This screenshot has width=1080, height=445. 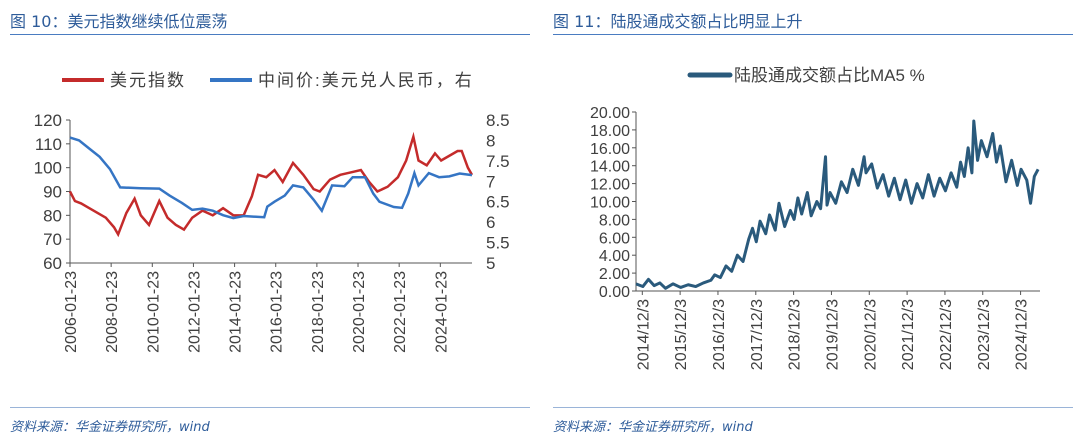 What do you see at coordinates (719, 334) in the screenshot?
I see `right-x-tick-label: 2016/12/3` at bounding box center [719, 334].